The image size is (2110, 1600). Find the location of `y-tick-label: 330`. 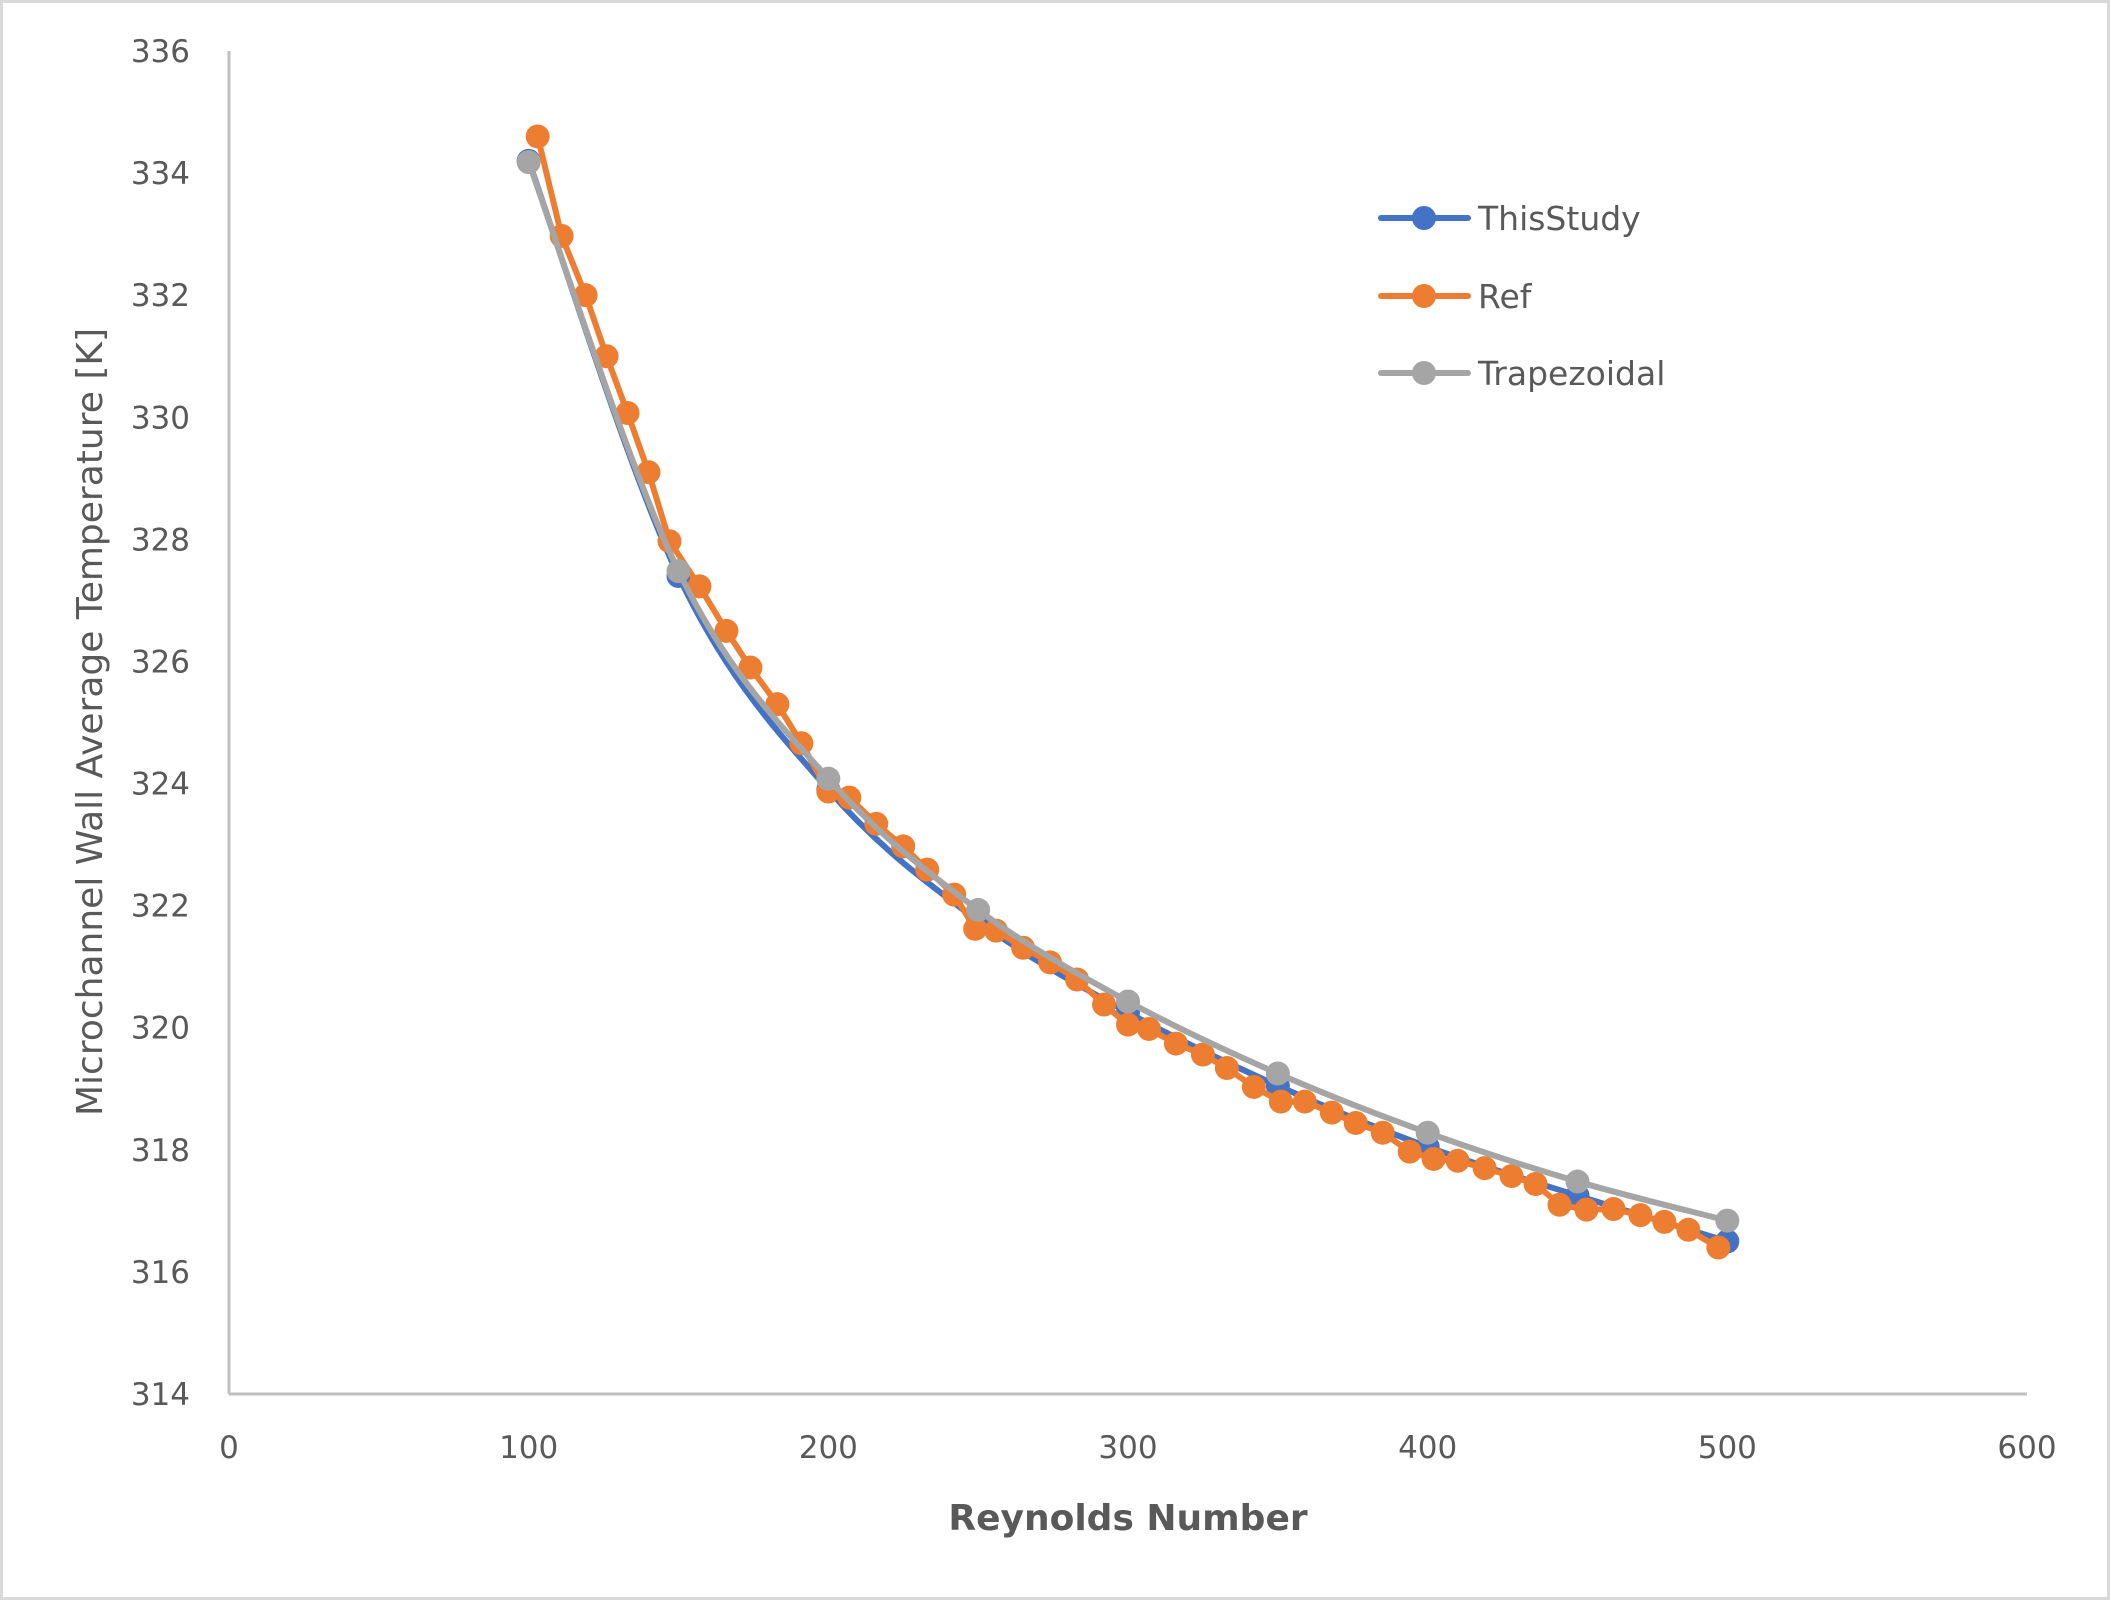

y-tick-label: 330 is located at coordinates (160, 418).